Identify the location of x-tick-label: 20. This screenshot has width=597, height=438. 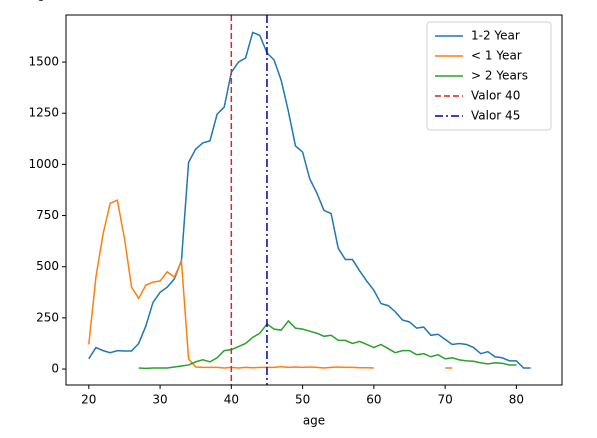
(88, 400).